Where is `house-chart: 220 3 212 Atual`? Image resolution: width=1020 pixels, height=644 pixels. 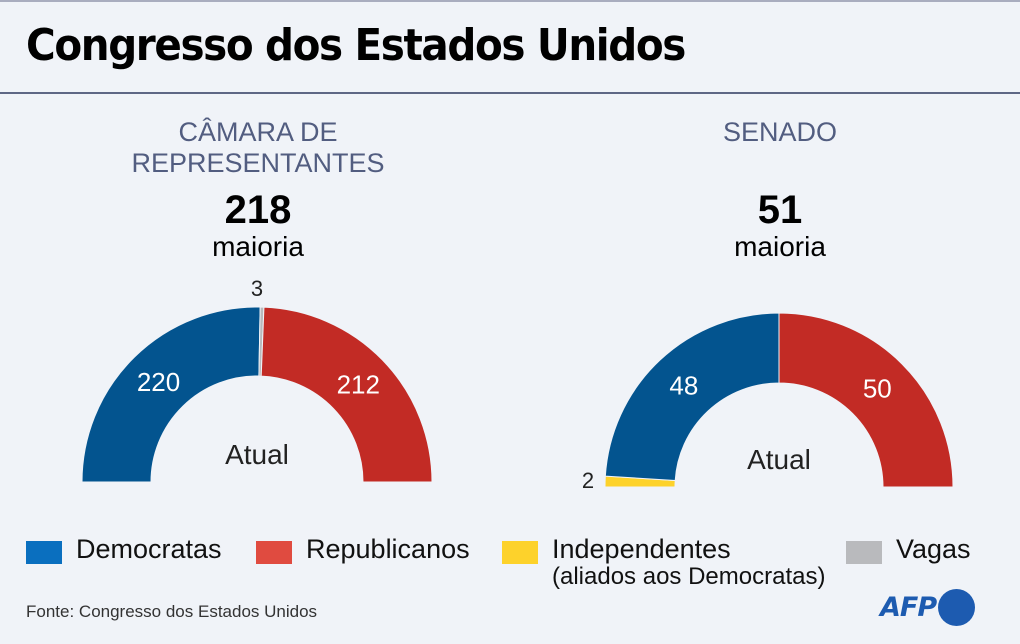 house-chart: 220 3 212 Atual is located at coordinates (257, 379).